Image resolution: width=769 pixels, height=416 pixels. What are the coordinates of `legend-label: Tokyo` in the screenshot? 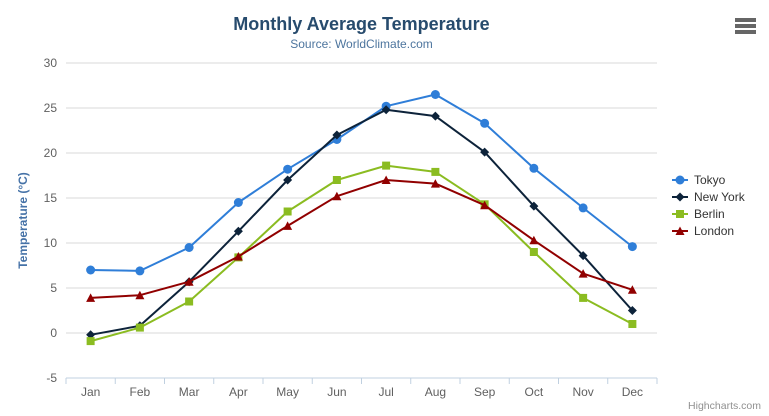 It's located at (710, 179).